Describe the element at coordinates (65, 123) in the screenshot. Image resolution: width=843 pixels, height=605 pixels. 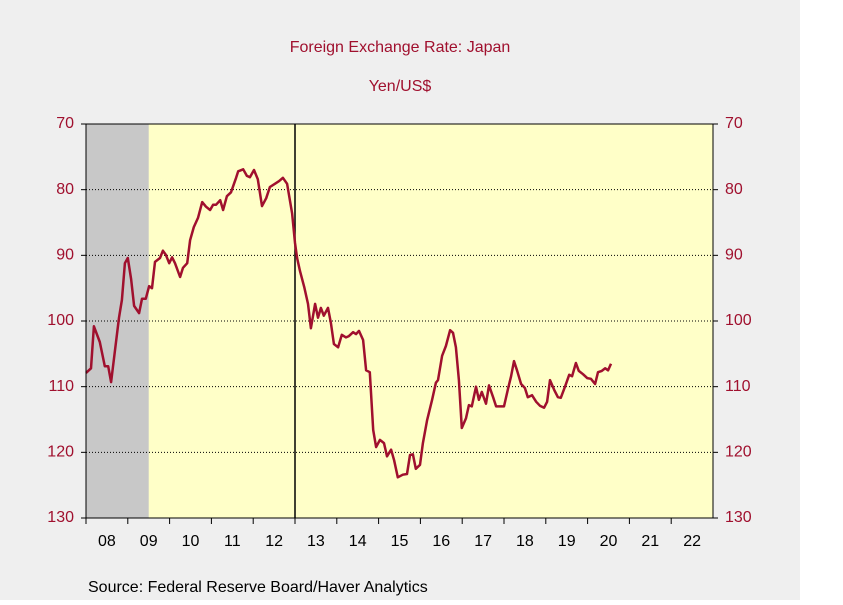
I see `y-tick-label: 70` at that location.